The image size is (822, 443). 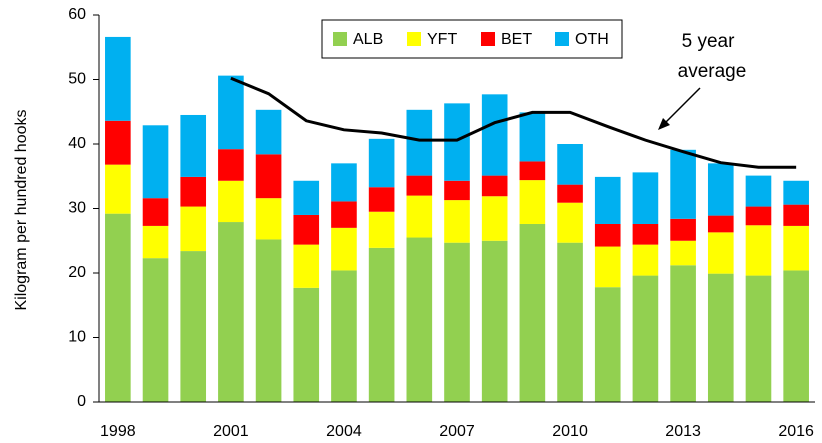 I want to click on y-axis-label: Kilogram per hundred hooks, so click(x=21, y=209).